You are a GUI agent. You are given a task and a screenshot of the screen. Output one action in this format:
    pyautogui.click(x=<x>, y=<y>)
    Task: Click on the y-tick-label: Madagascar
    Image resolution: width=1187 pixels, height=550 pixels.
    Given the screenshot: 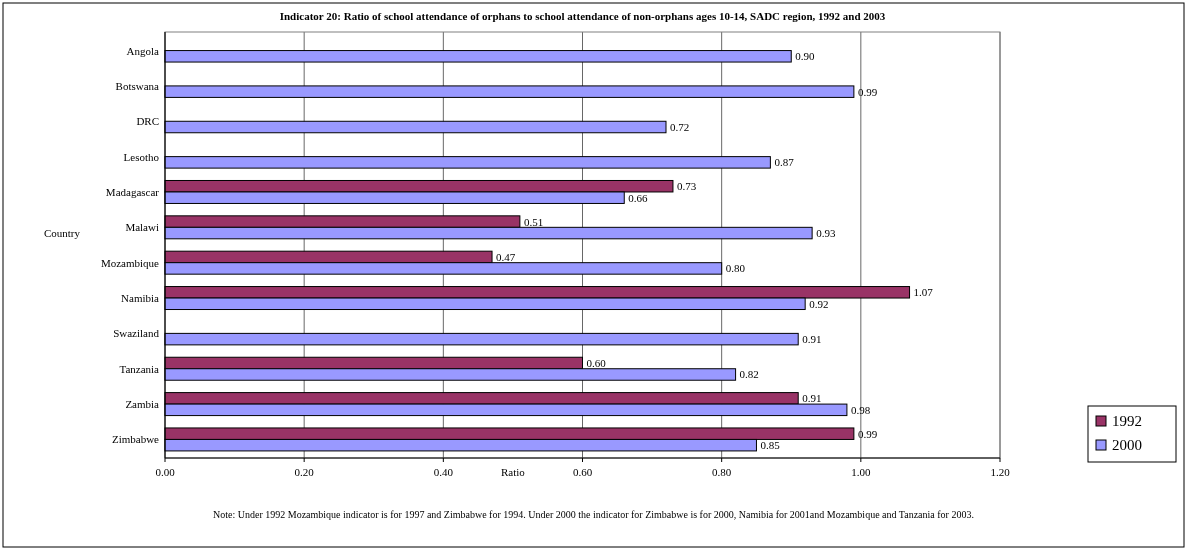 What is the action you would take?
    pyautogui.click(x=132, y=191)
    